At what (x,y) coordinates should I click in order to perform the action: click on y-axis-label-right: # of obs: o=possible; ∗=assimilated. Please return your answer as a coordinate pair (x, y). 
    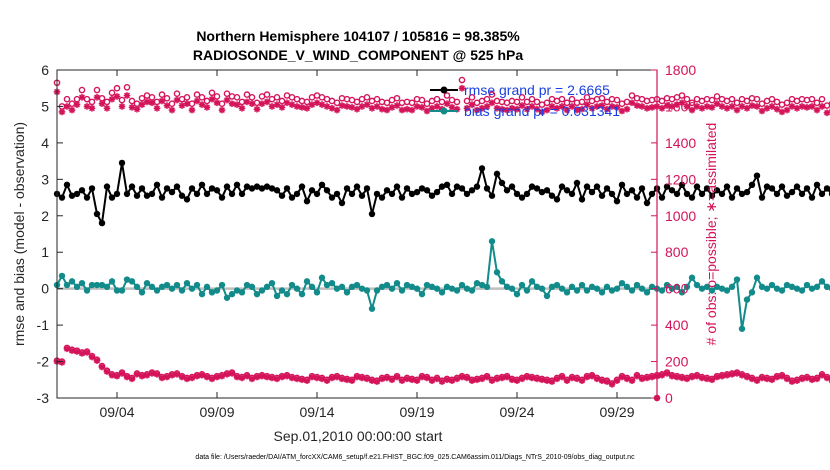
    Looking at the image, I should click on (711, 234).